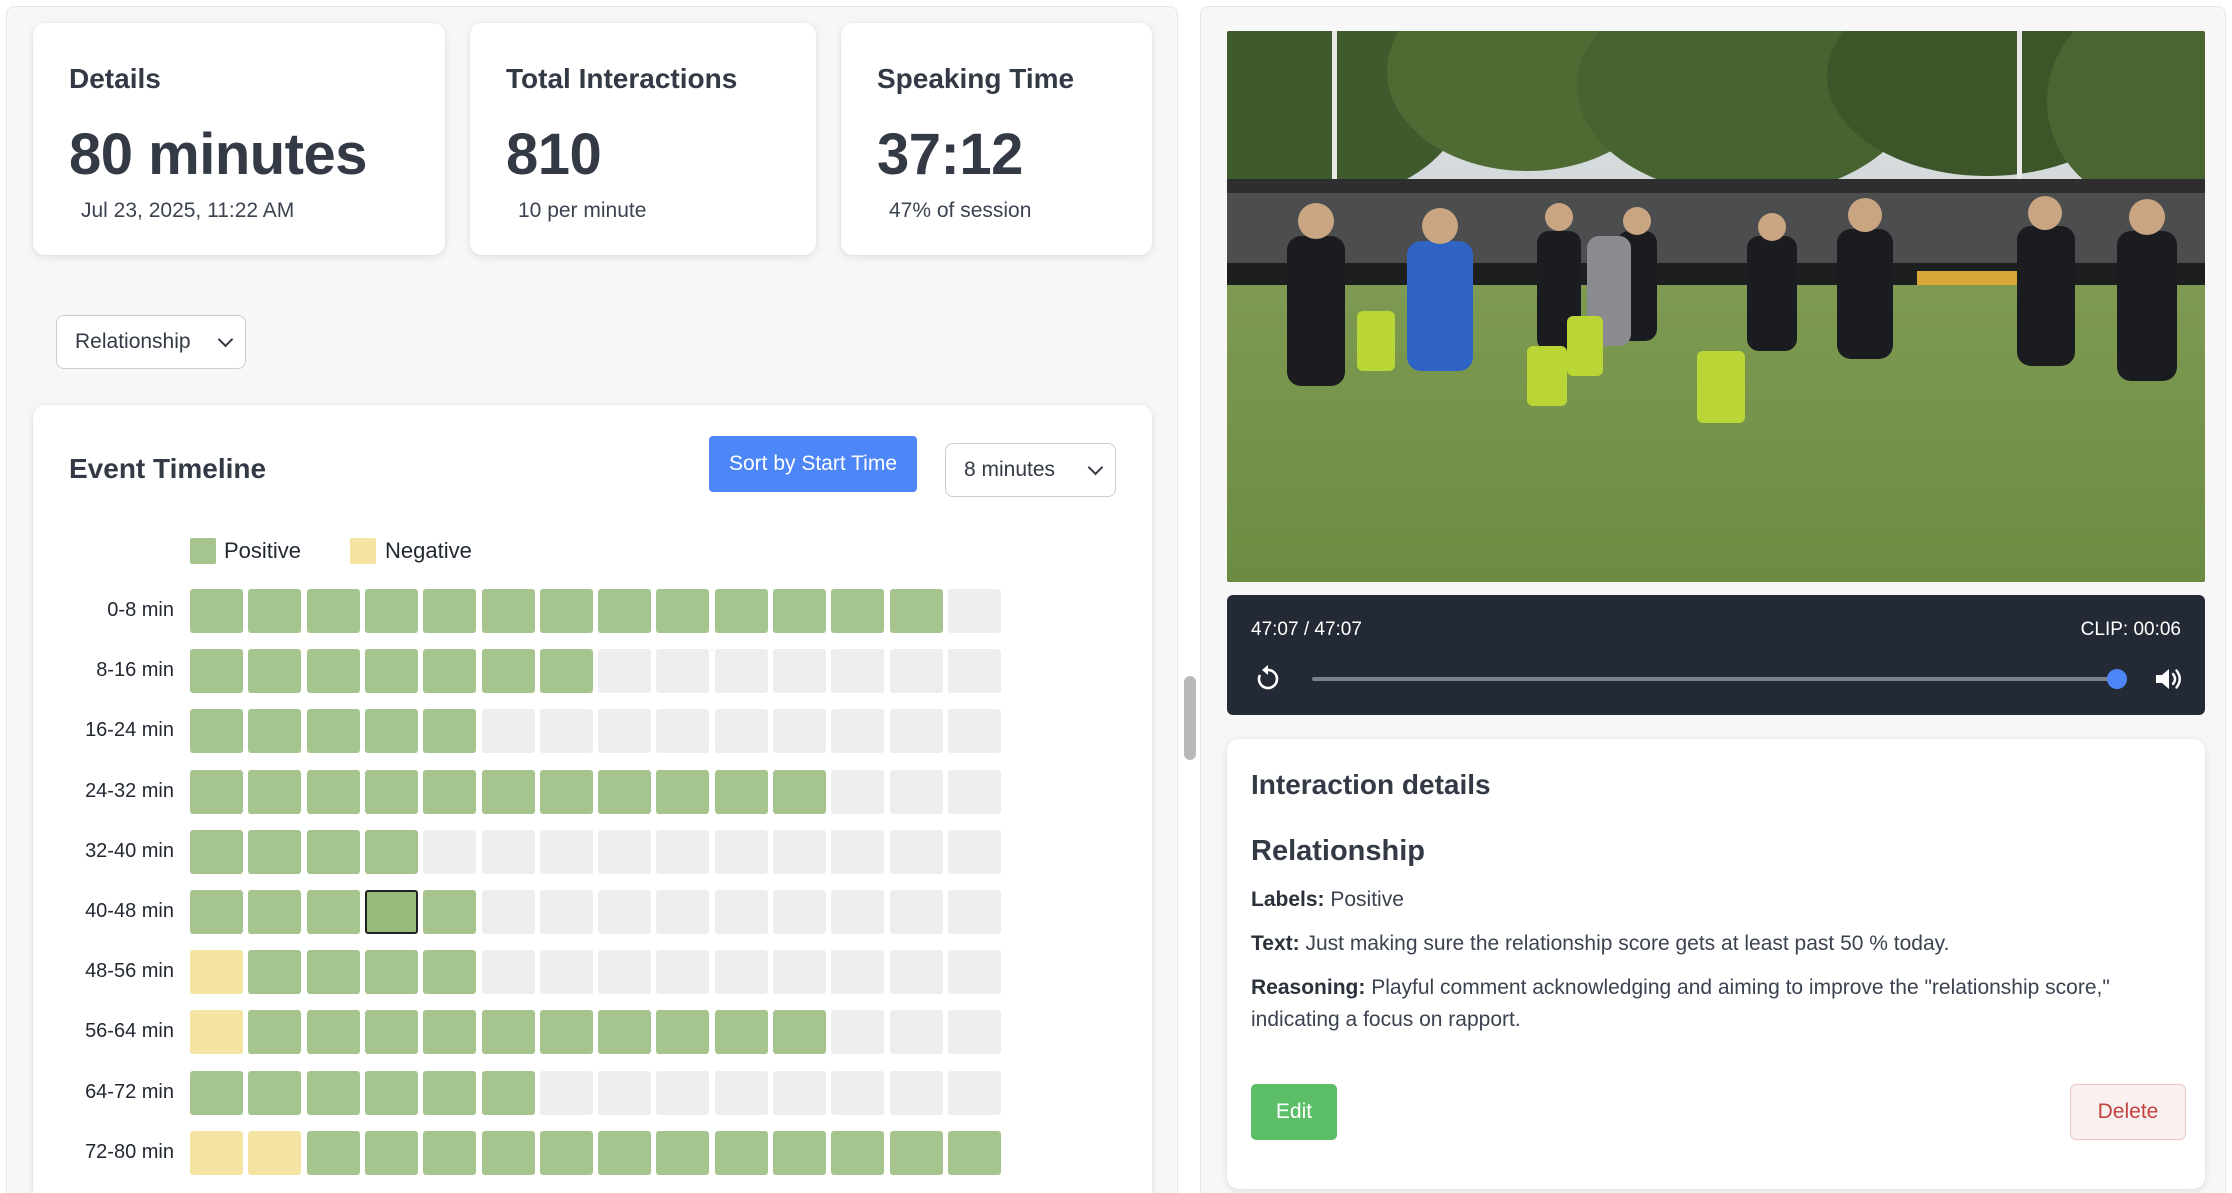 This screenshot has height=1193, width=2232. Describe the element at coordinates (218, 154) in the screenshot. I see `session-duration: 80 minutes` at that location.